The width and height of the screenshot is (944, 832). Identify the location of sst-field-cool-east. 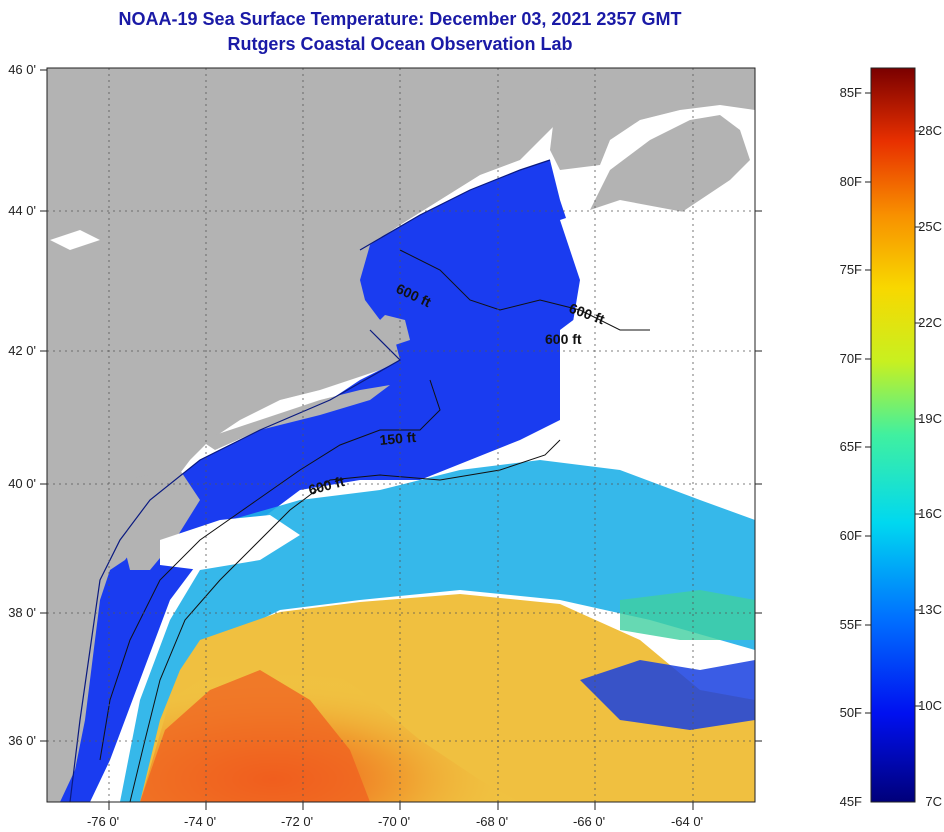
(667, 695).